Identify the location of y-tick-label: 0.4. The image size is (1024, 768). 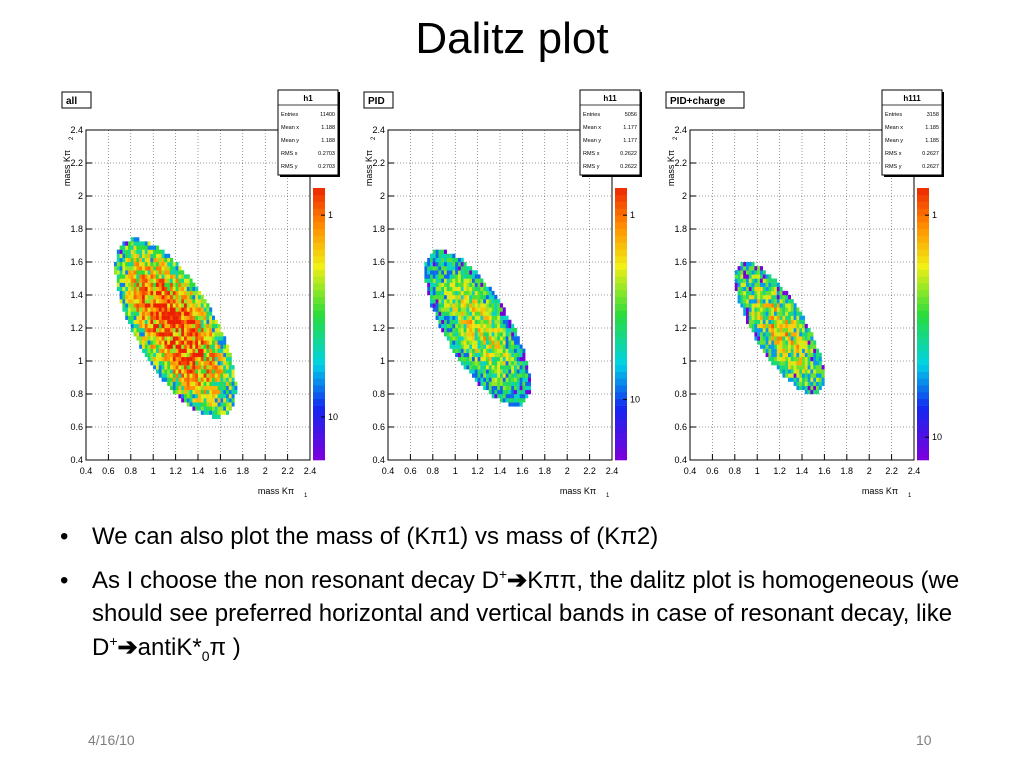
(378, 460).